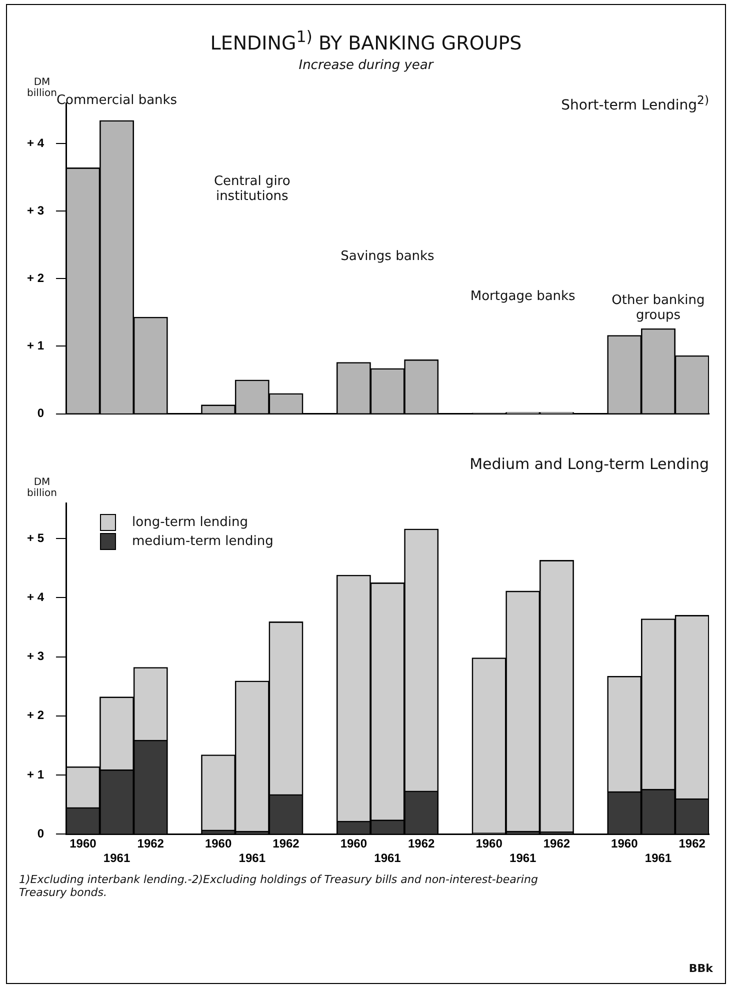 This screenshot has height=992, width=732. Describe the element at coordinates (366, 40) in the screenshot. I see `chart-title: LENDING$^{1)}$ BY BANKING GROUPS` at that location.